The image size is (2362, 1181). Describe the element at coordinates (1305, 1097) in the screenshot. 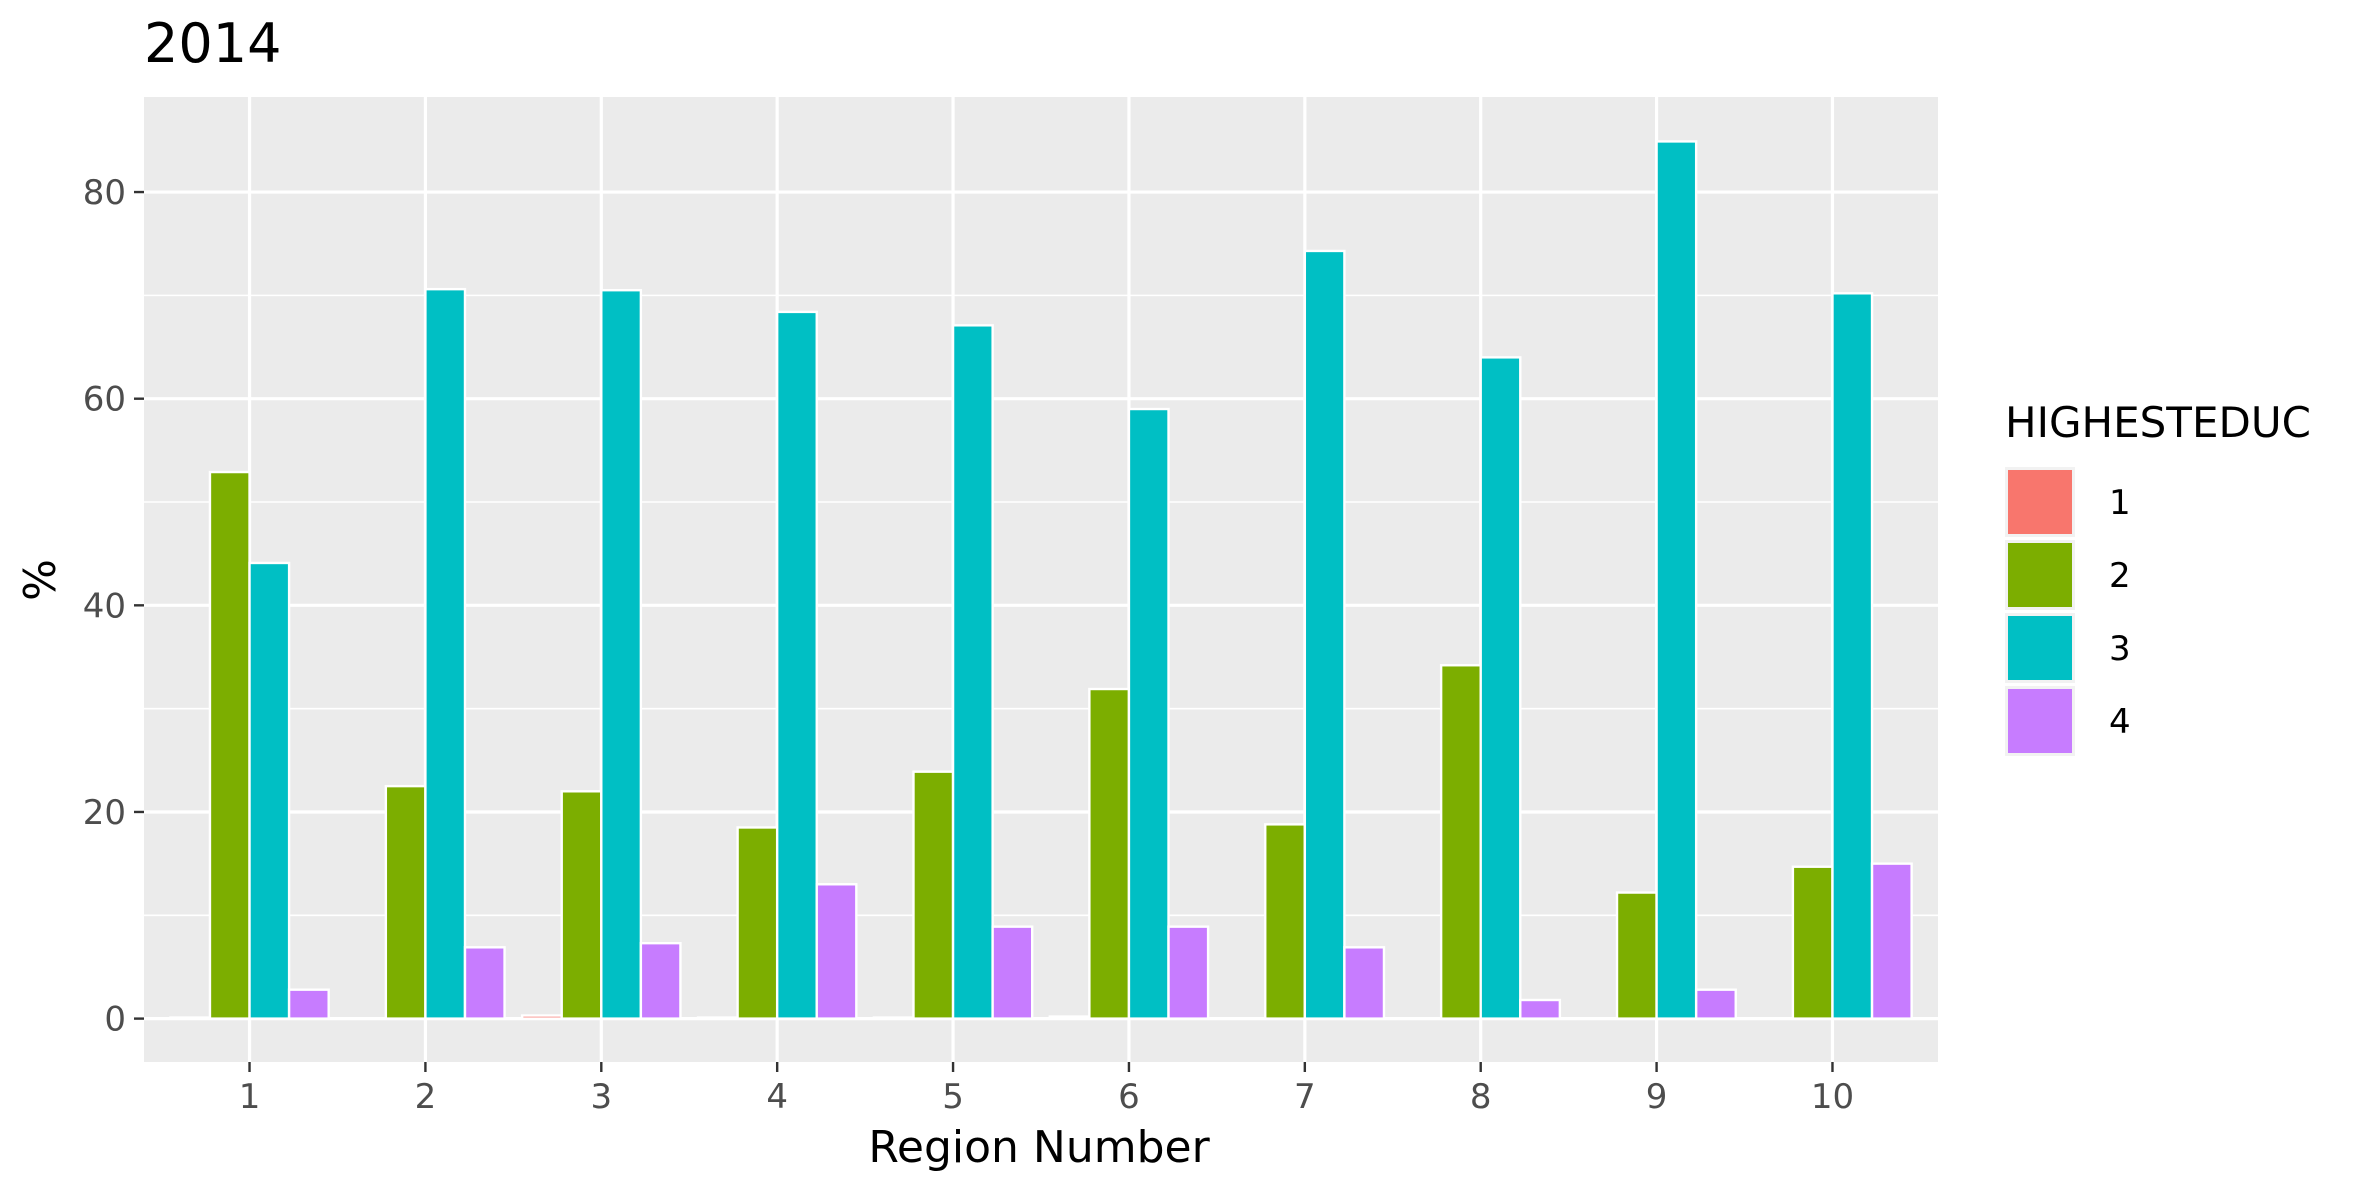

I see `x-tick-label: 7` at that location.